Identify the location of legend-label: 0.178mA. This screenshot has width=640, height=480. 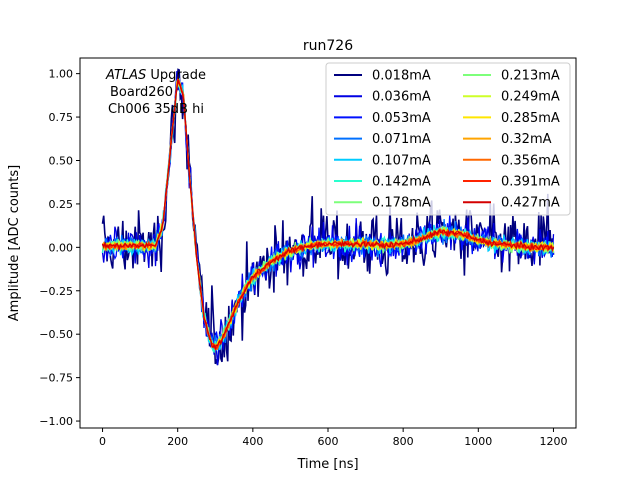
(401, 203).